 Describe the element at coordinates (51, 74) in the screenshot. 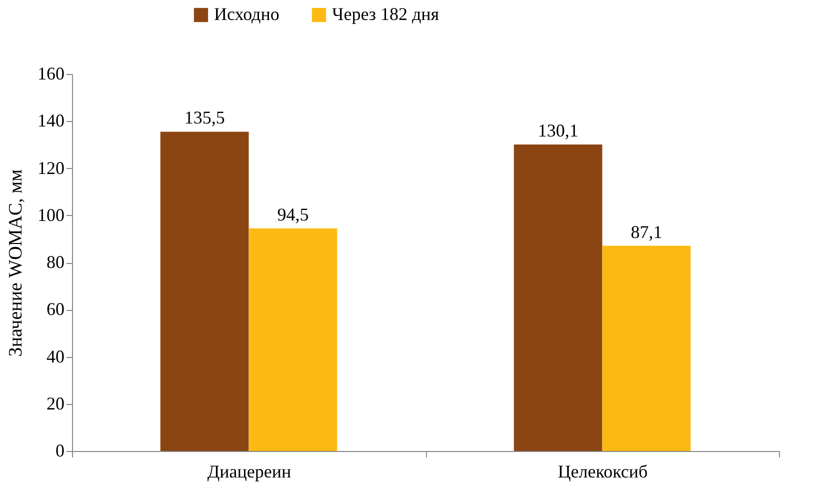

I see `y-tick-label: 160` at that location.